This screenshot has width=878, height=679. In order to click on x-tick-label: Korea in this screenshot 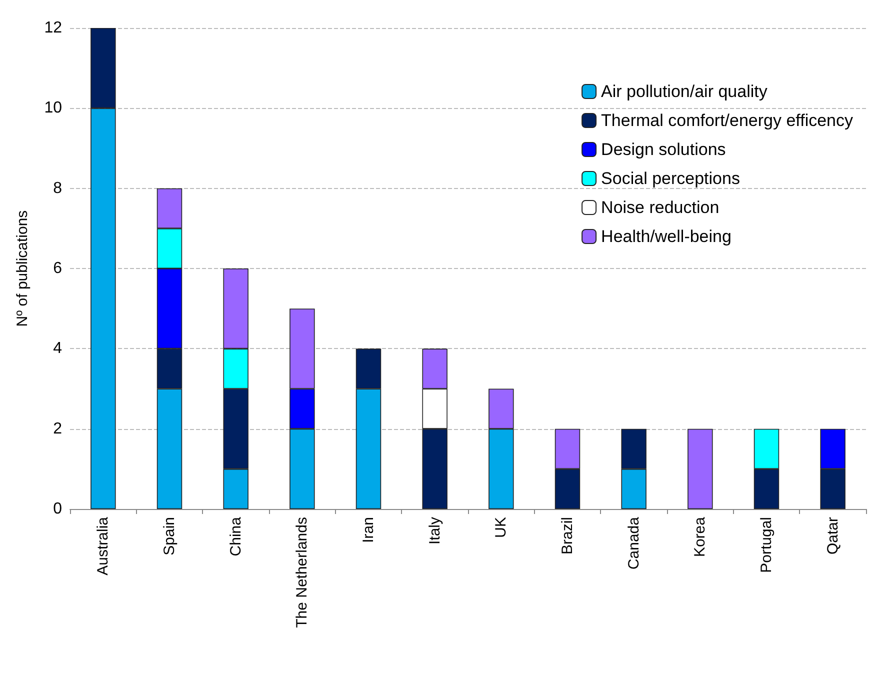, I will do `click(700, 537)`.